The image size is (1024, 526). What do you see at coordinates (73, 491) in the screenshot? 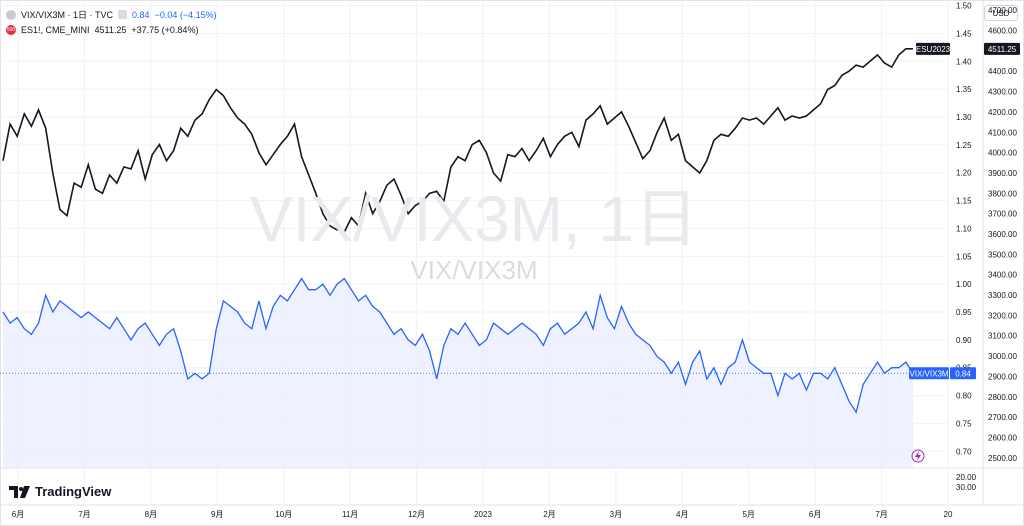
I see `tradingview-brand: TradingView` at bounding box center [73, 491].